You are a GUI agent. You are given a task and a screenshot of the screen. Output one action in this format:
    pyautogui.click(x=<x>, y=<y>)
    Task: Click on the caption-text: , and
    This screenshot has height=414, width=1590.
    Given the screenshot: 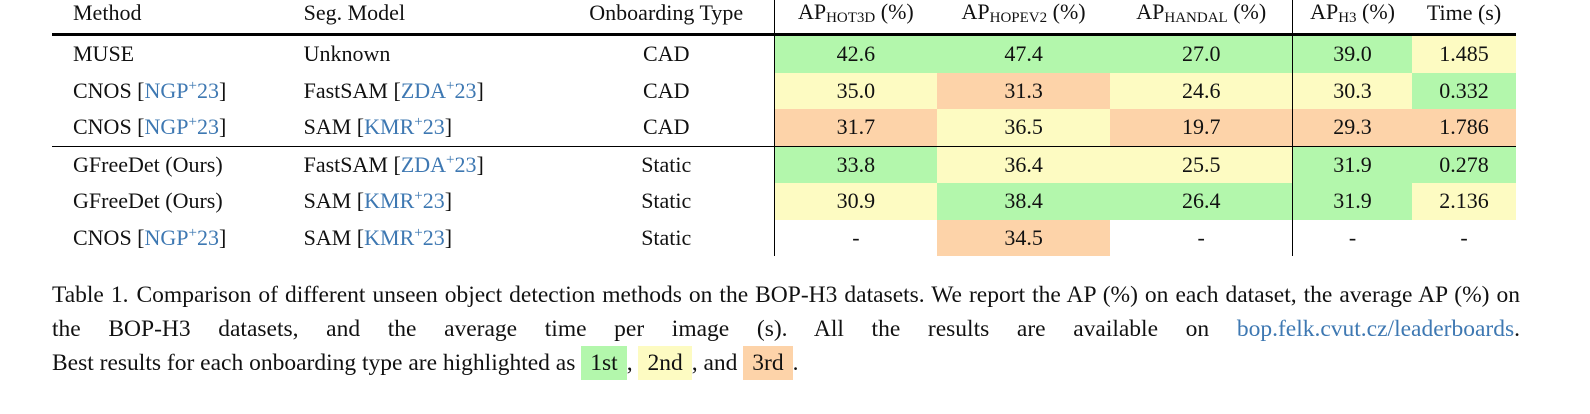 What is the action you would take?
    pyautogui.click(x=714, y=363)
    